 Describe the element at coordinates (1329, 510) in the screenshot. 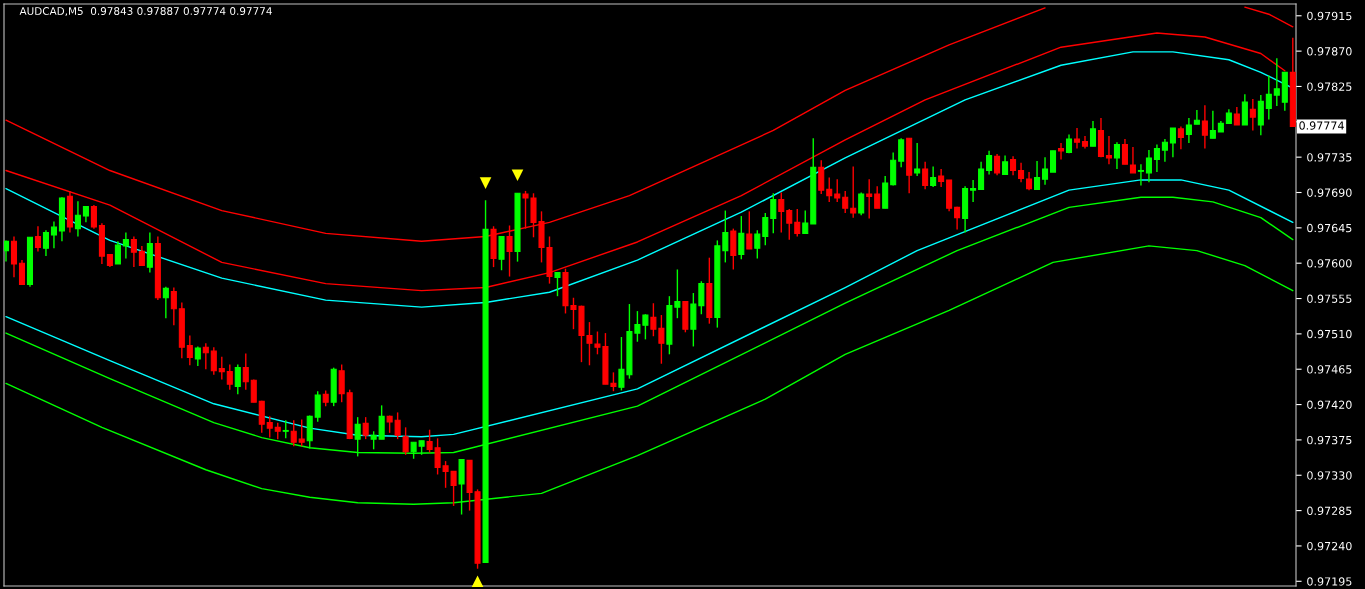

I see `y-tick-label: 0.97285` at that location.